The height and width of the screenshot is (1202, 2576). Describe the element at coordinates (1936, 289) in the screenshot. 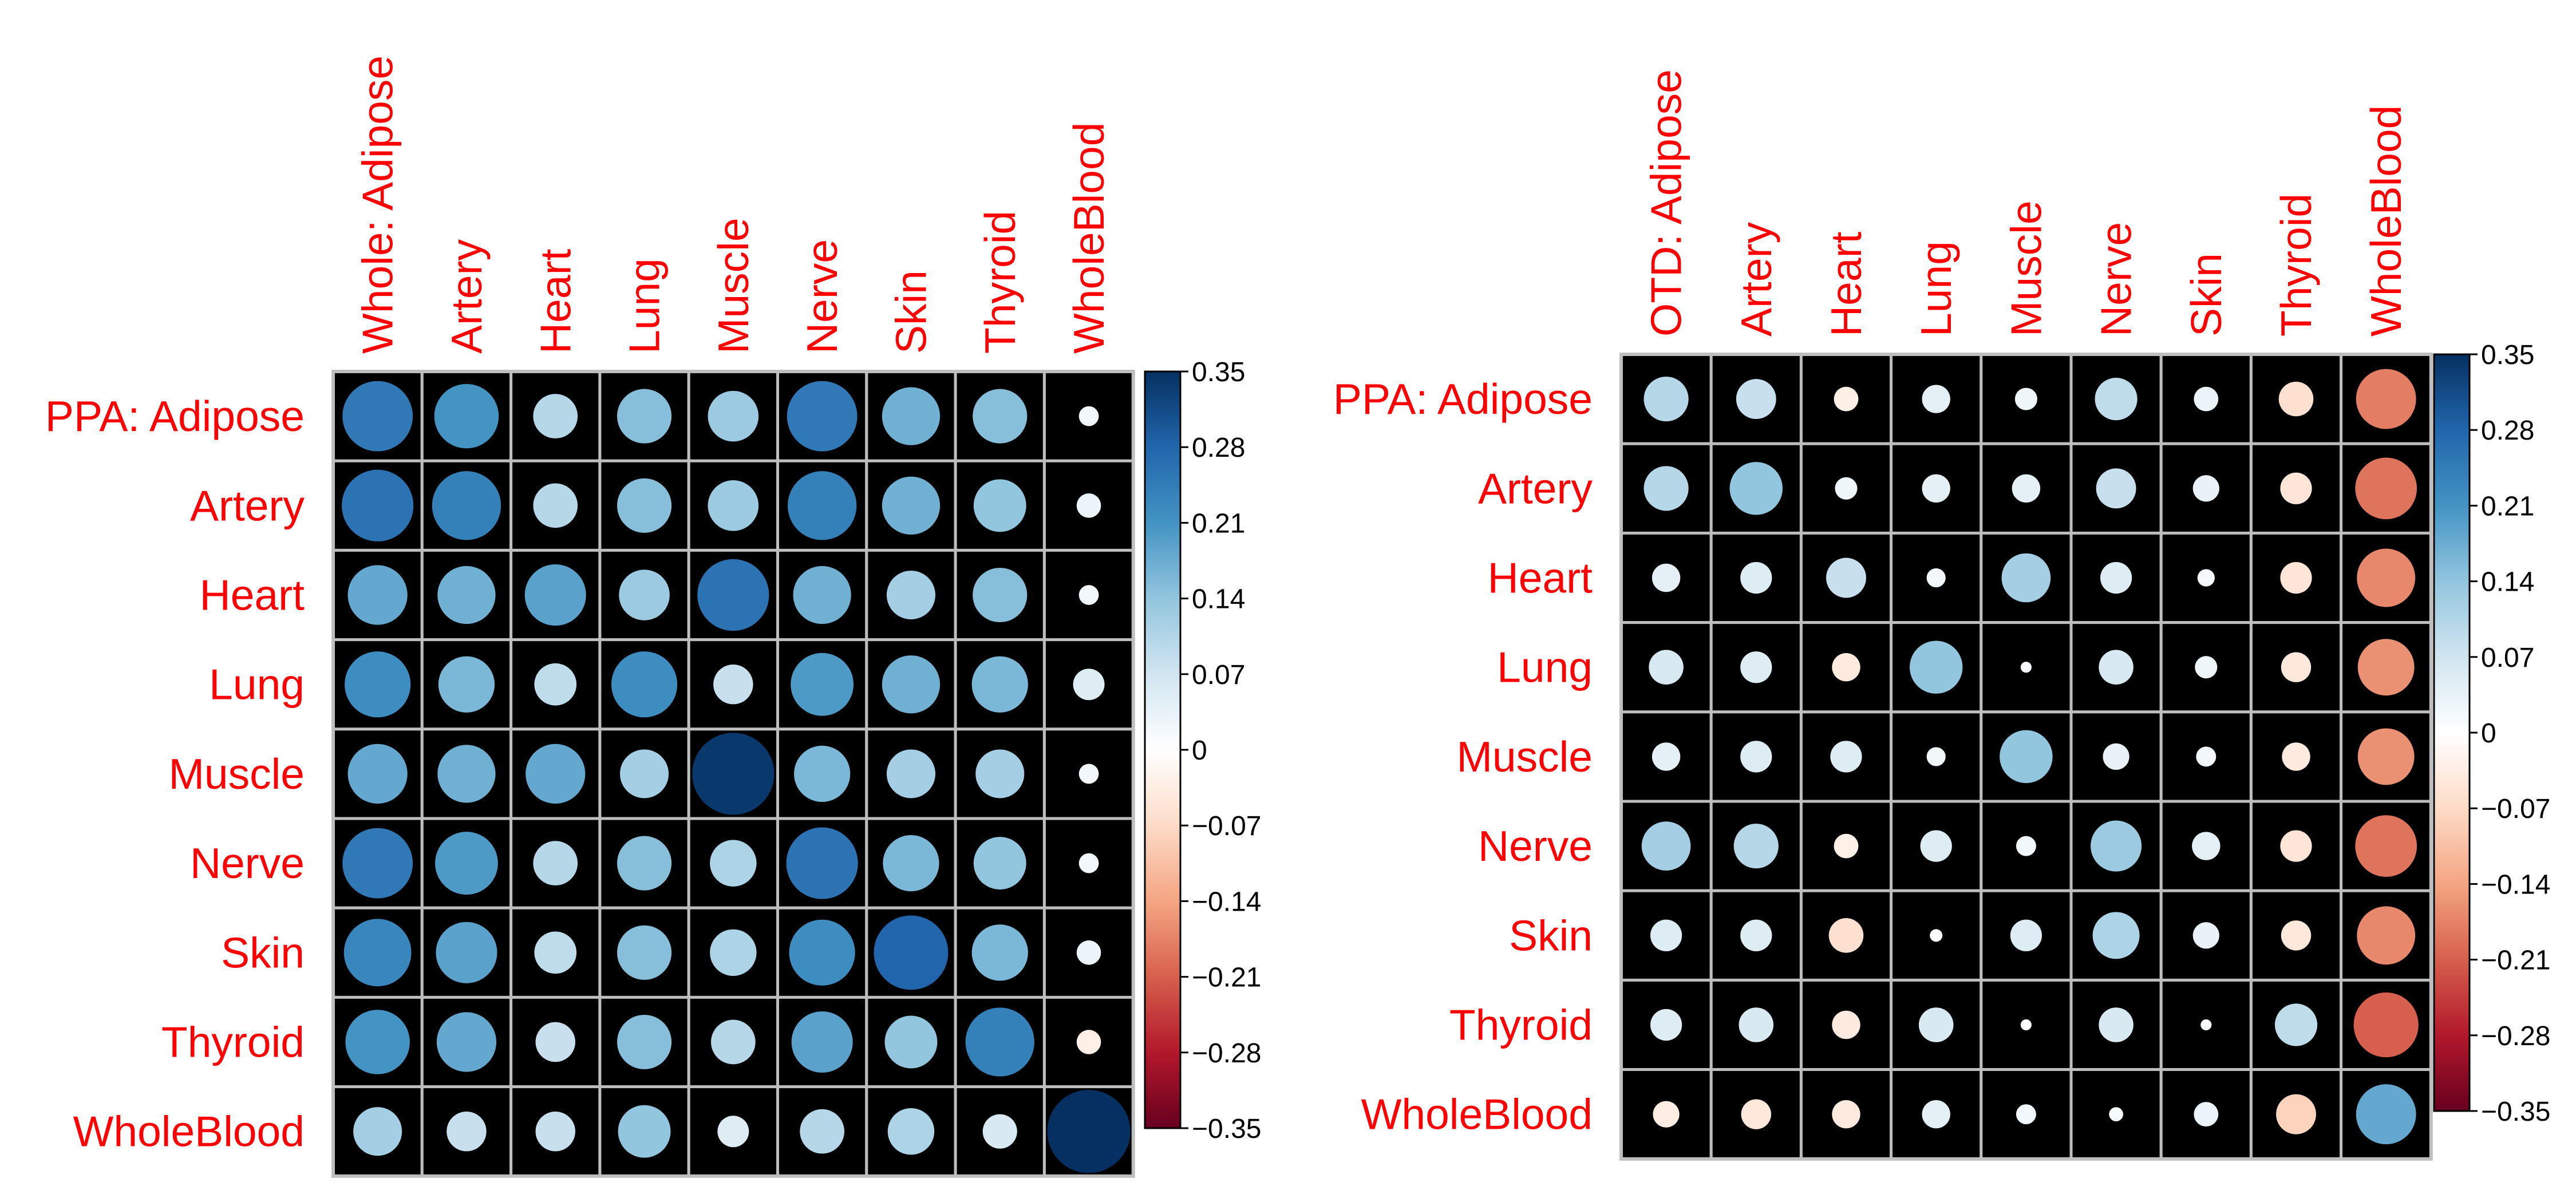

I see `column-label: Lung` at that location.